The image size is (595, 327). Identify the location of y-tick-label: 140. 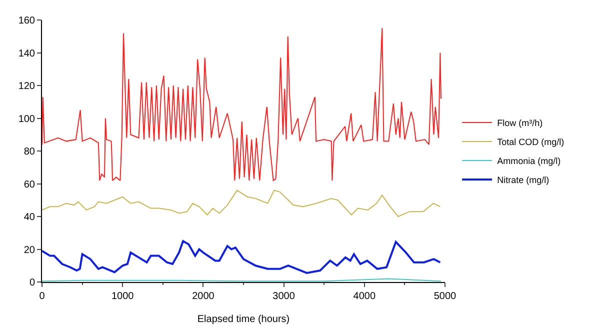
(27, 54).